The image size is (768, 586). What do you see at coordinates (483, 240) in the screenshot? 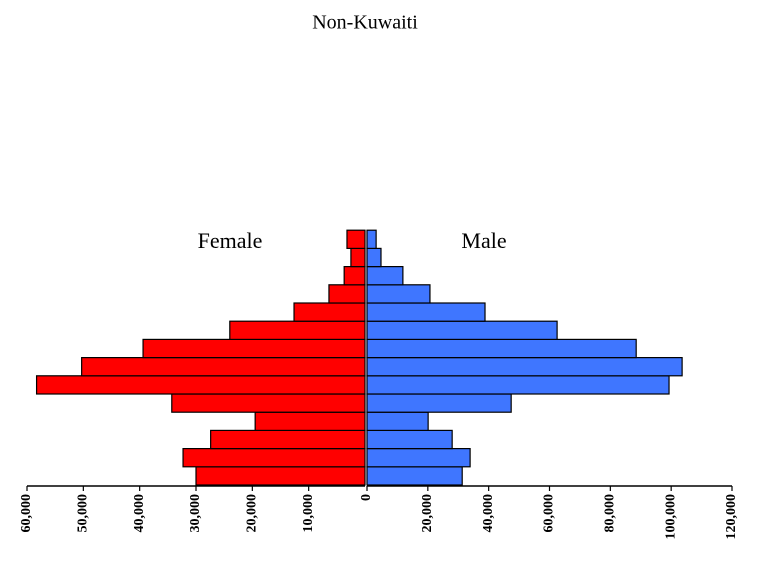
I see `series-label: Male` at bounding box center [483, 240].